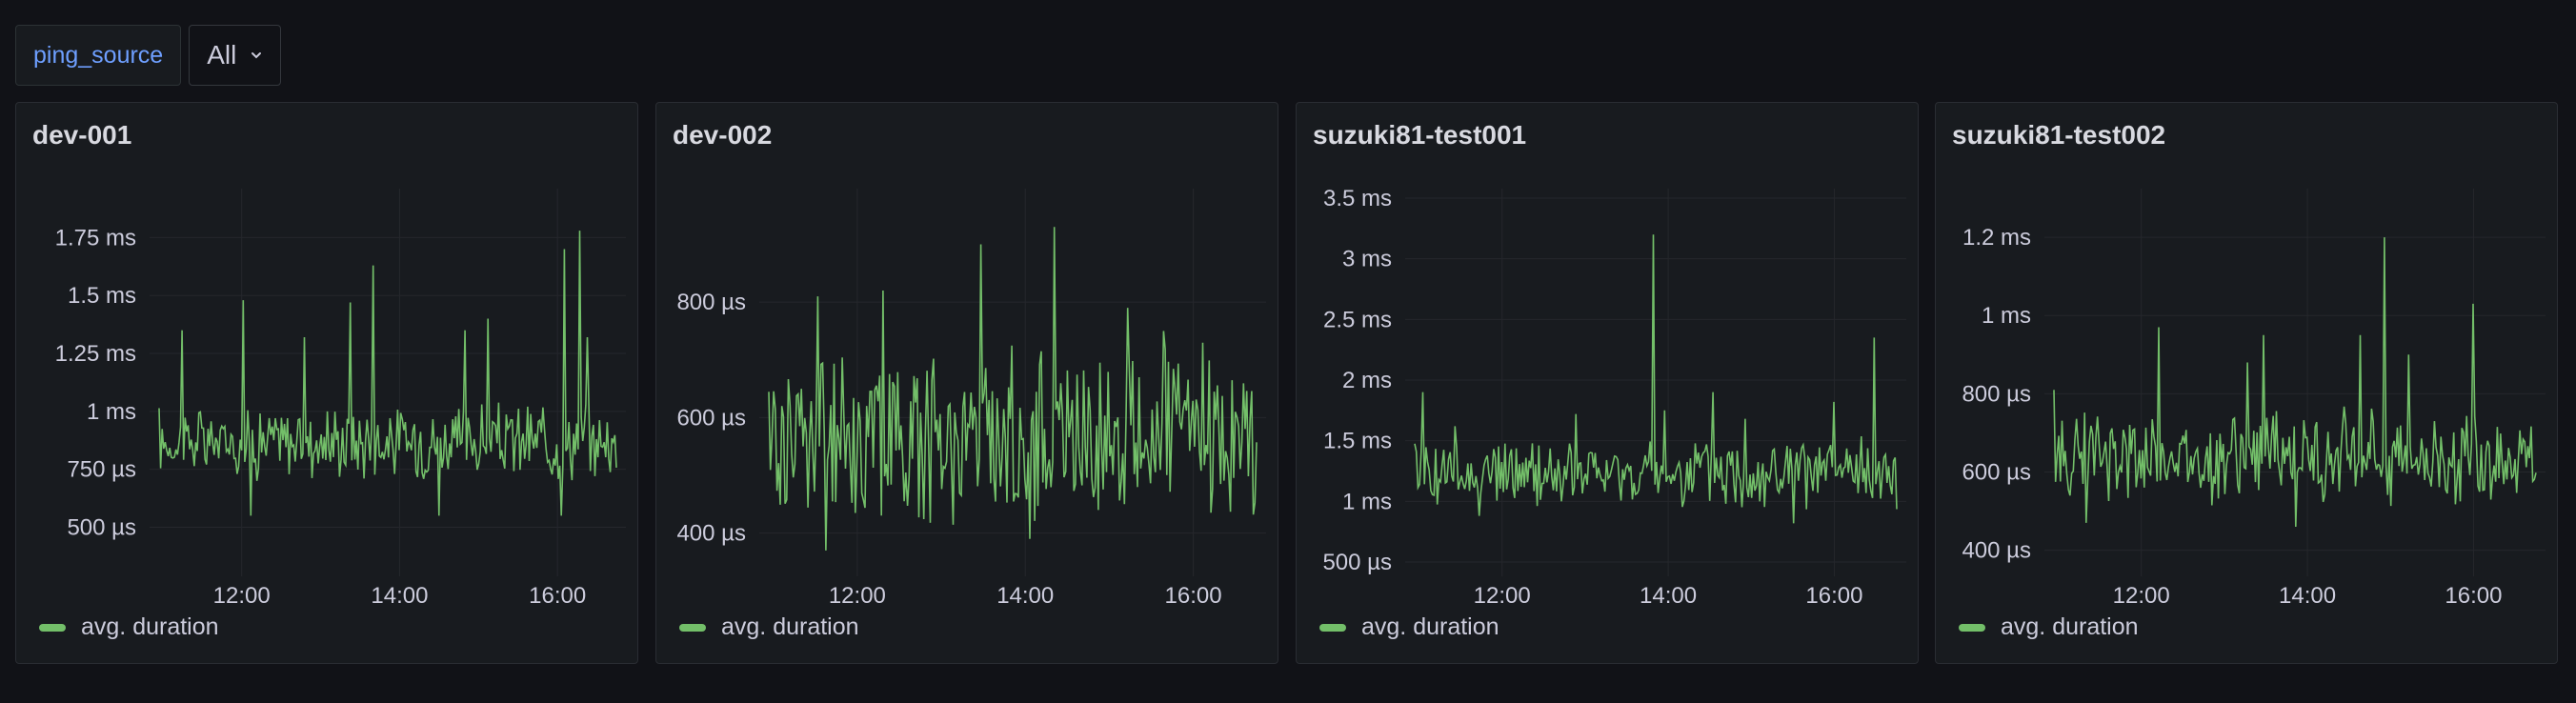  What do you see at coordinates (1358, 198) in the screenshot?
I see `y-tick-label: 3.5 ms` at bounding box center [1358, 198].